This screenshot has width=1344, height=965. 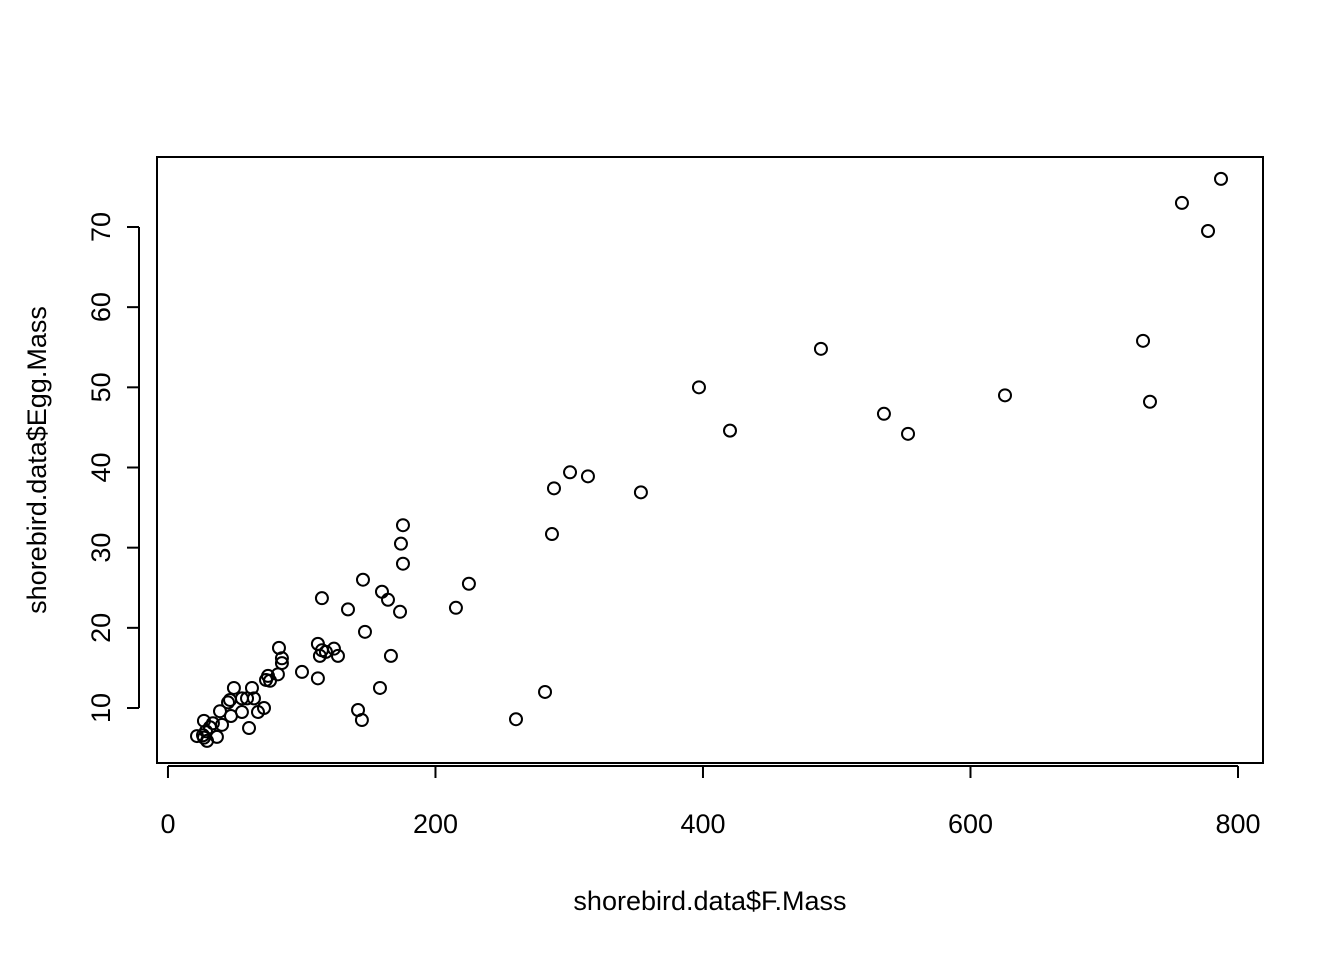 What do you see at coordinates (101, 227) in the screenshot?
I see `y-tick-label: 70` at bounding box center [101, 227].